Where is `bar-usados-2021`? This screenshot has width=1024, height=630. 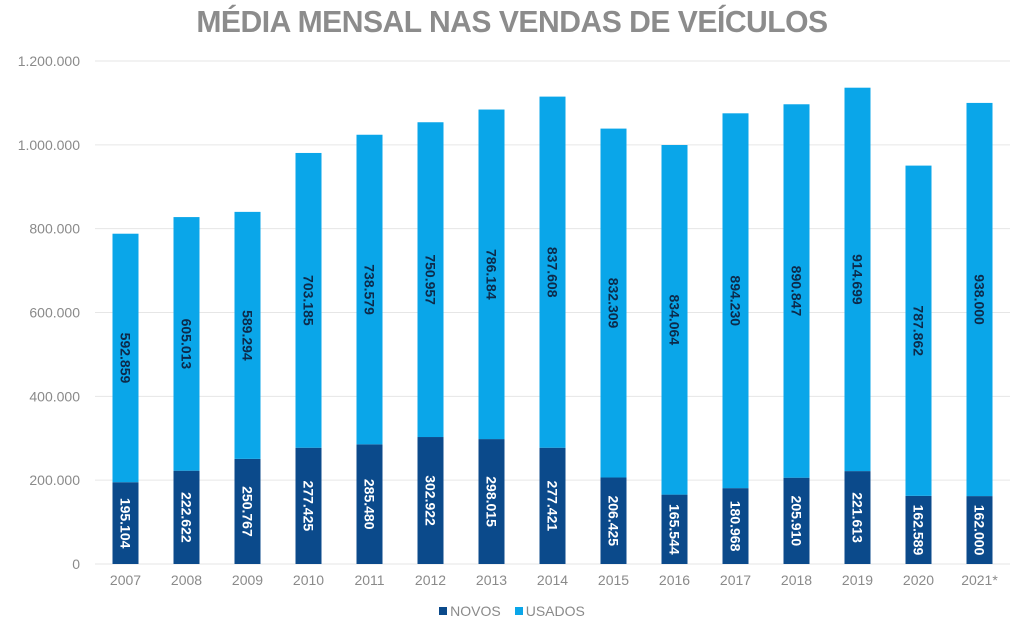 bar-usados-2021 is located at coordinates (979, 299).